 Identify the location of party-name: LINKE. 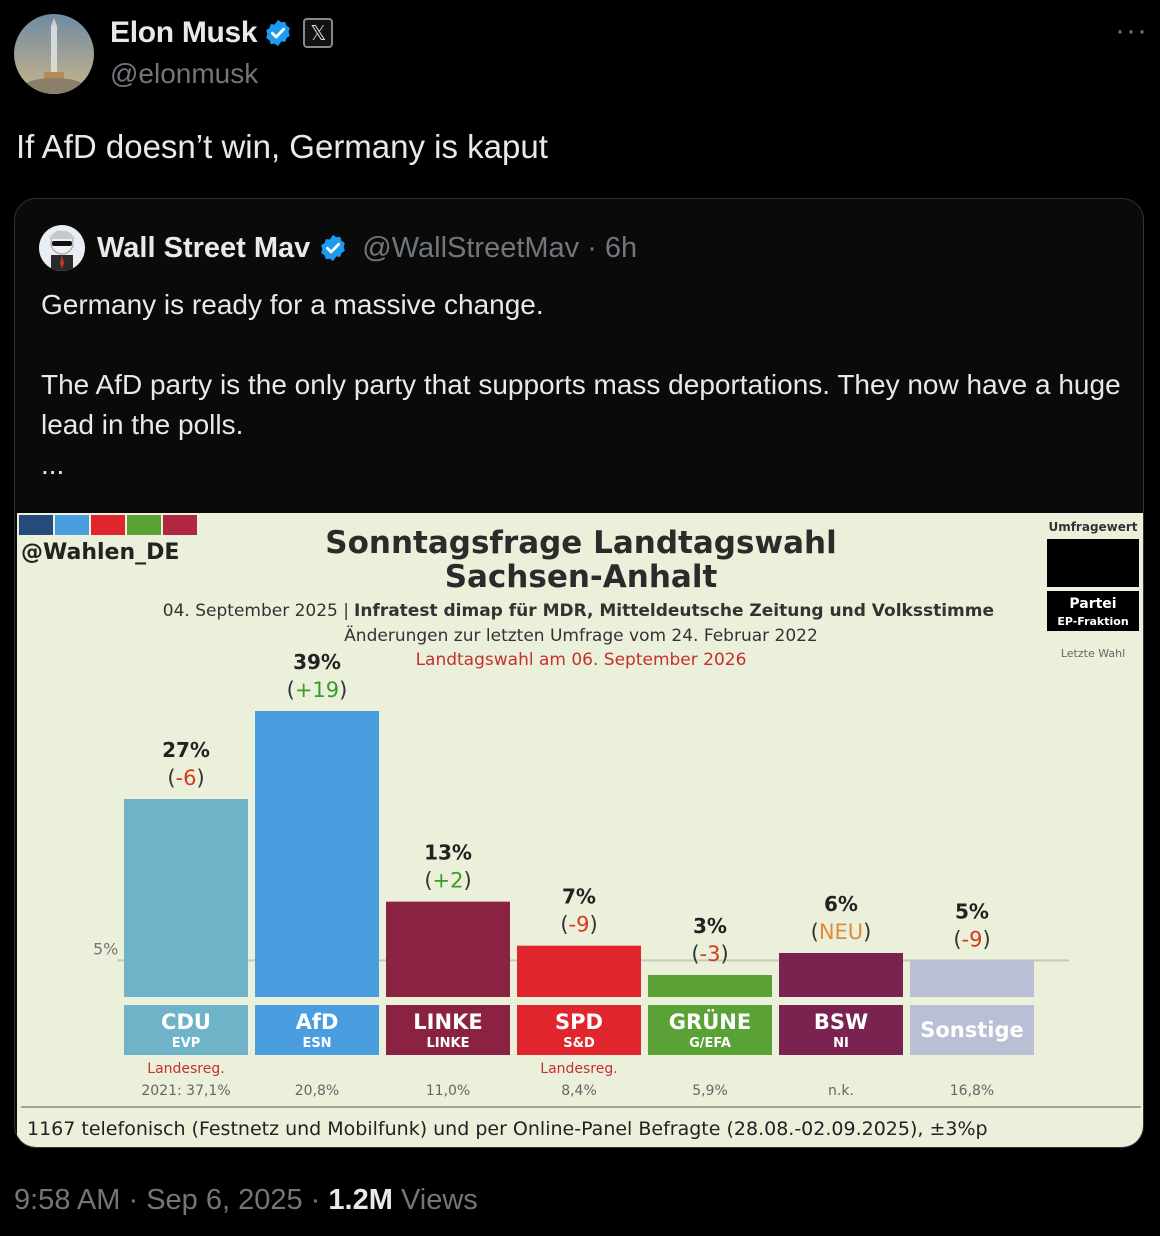
(447, 1022).